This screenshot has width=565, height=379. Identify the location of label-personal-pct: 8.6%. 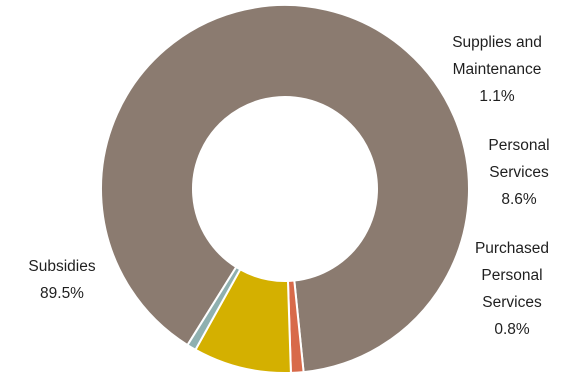
(519, 199).